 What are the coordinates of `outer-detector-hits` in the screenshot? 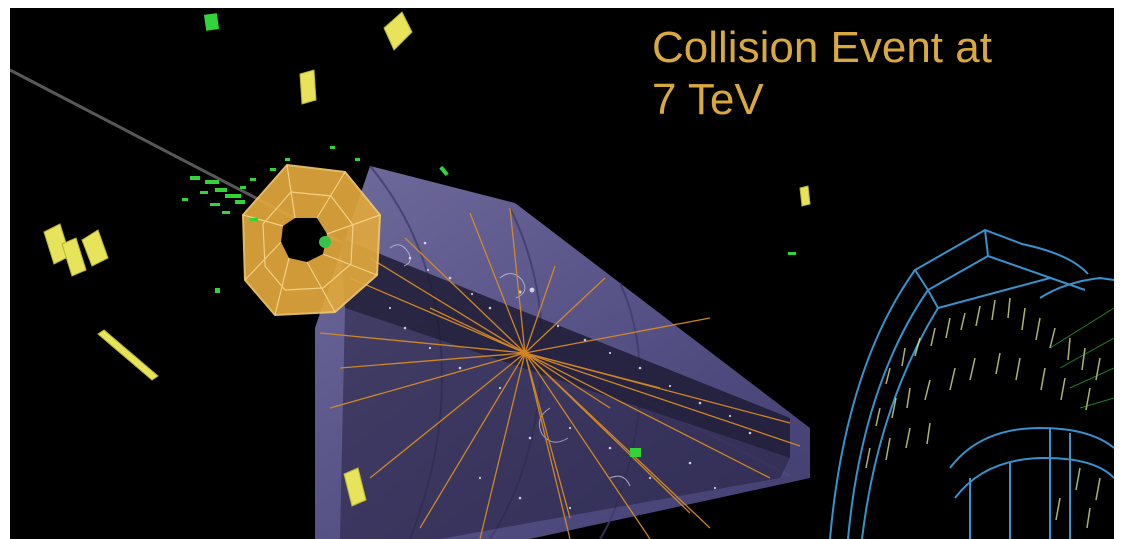 It's located at (983, 413).